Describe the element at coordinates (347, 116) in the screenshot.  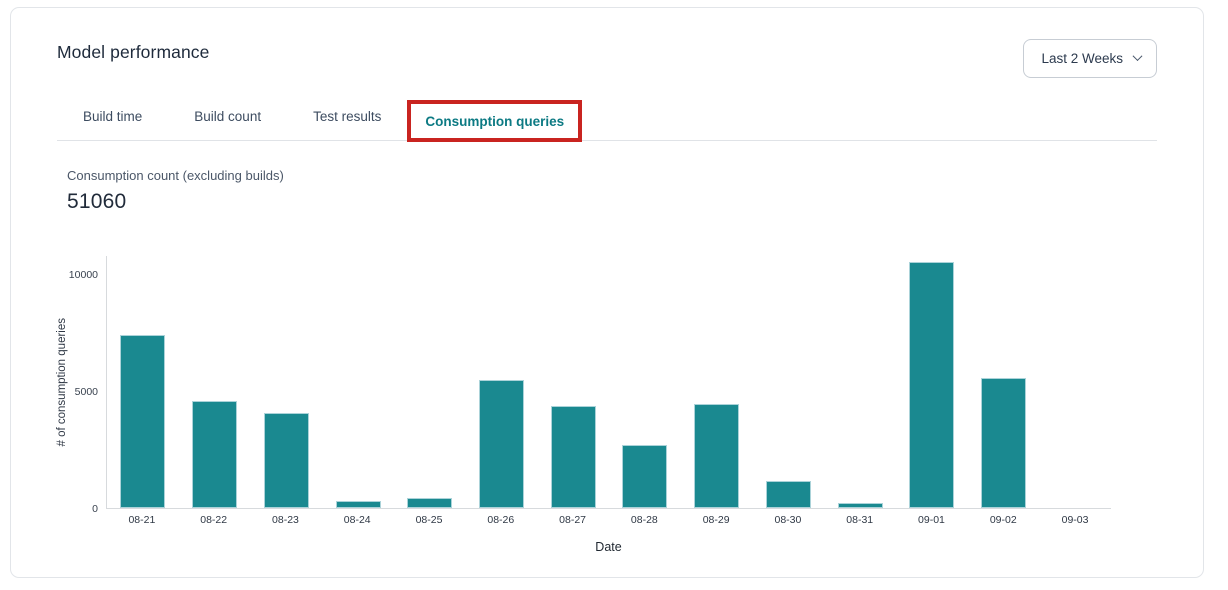
I see `tab-test-results: Test results` at that location.